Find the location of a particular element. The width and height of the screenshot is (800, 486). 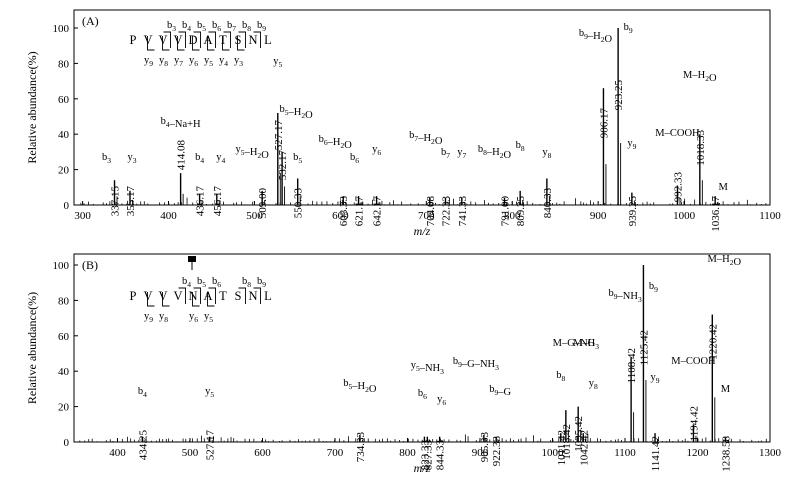

peak-ion-label: b9–G–NH3 is located at coordinates (476, 364).